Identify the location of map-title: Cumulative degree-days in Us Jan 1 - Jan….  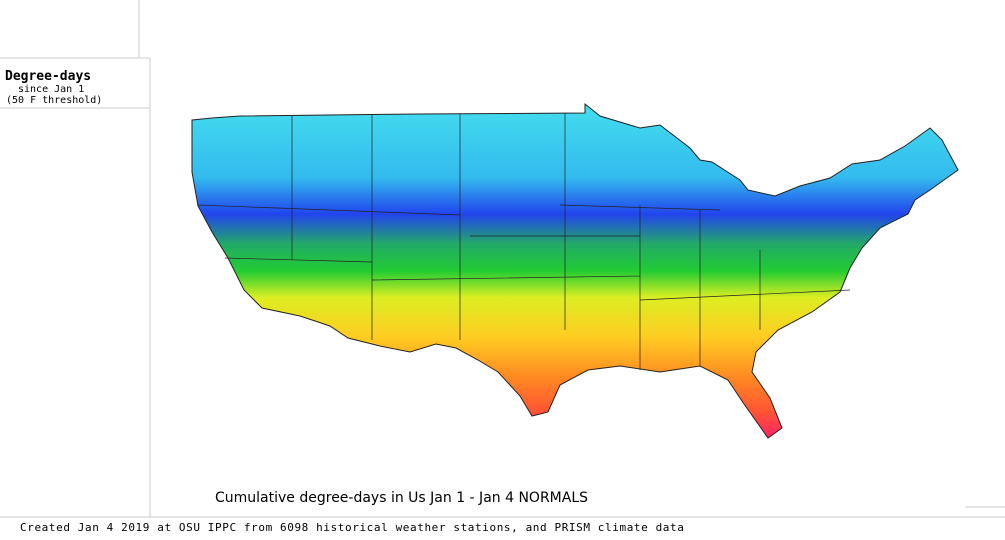
(401, 498).